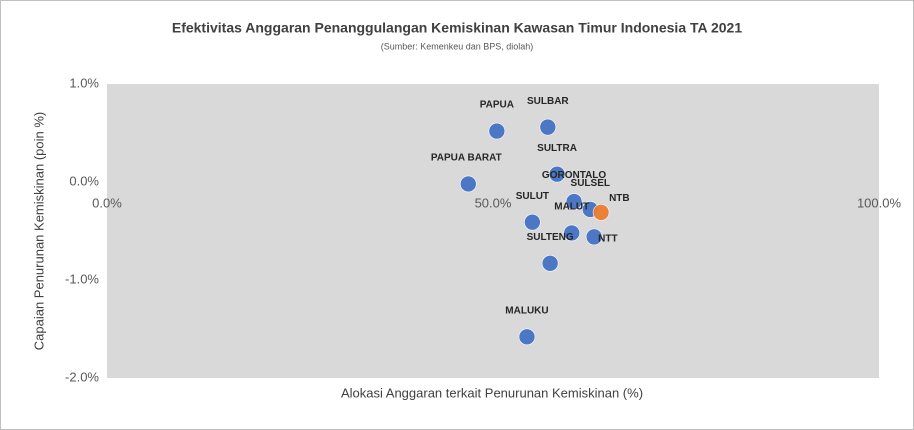 The width and height of the screenshot is (914, 430). Describe the element at coordinates (879, 202) in the screenshot. I see `x-tick-label: 100.0%` at that location.